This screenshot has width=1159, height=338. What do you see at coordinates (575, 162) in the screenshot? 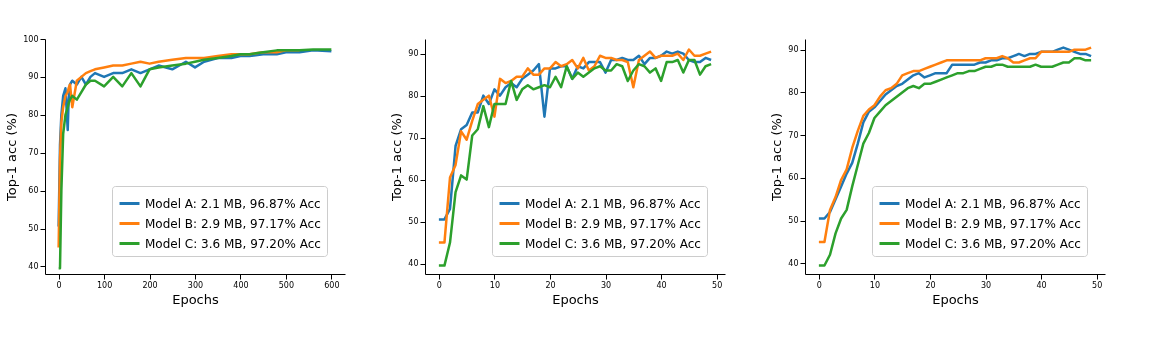
I see `line-series` at bounding box center [575, 162].